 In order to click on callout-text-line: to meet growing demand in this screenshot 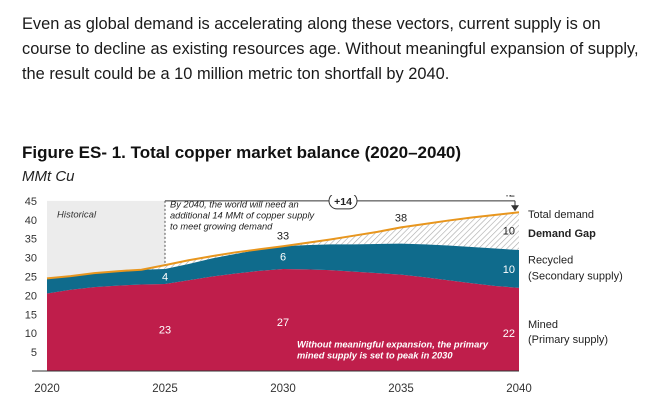, I will do `click(221, 227)`.